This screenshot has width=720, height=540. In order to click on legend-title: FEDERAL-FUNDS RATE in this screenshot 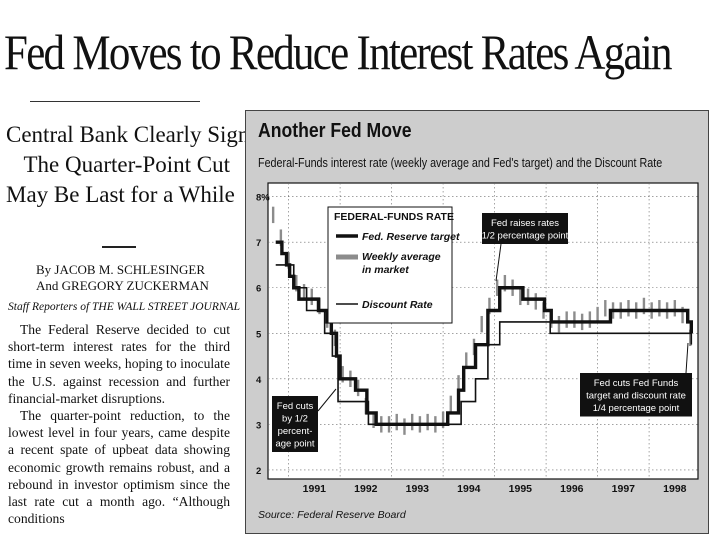, I will do `click(394, 217)`.